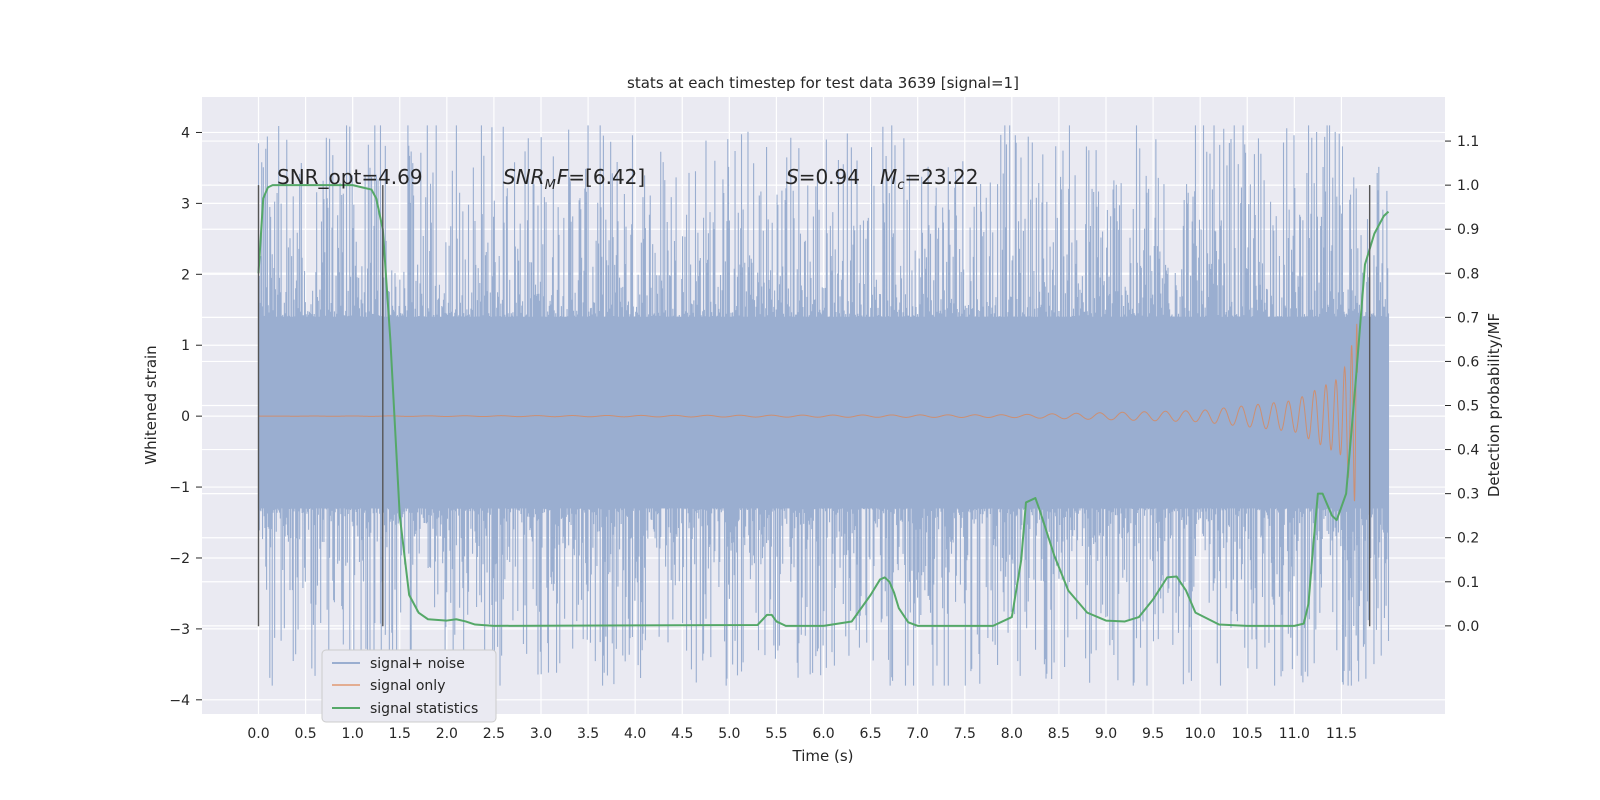 The width and height of the screenshot is (1600, 800). What do you see at coordinates (729, 734) in the screenshot?
I see `x-tick-label: 5.0` at bounding box center [729, 734].